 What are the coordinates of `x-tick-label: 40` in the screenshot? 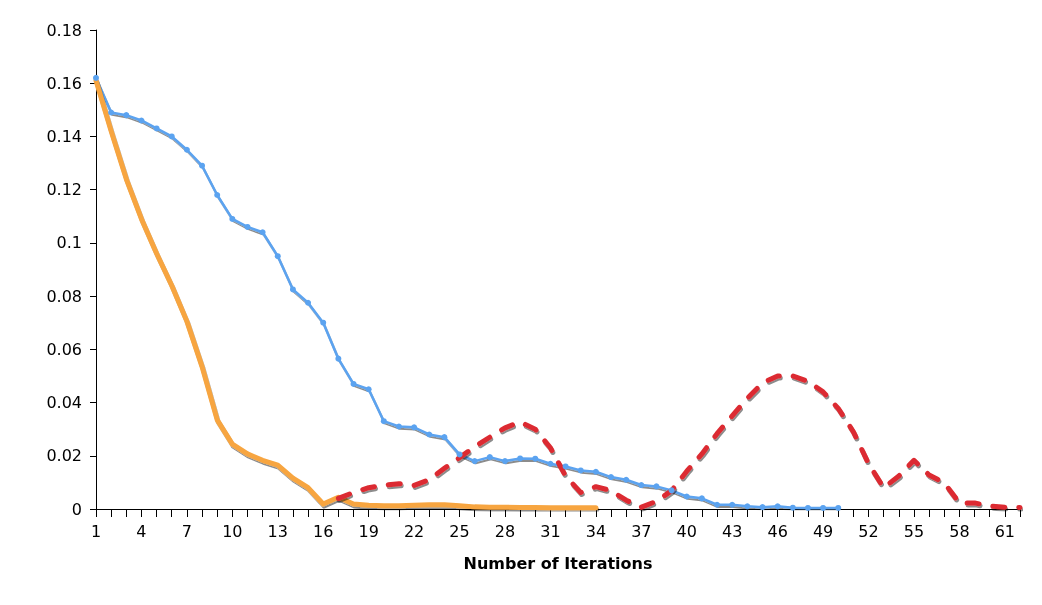 It's located at (686, 531).